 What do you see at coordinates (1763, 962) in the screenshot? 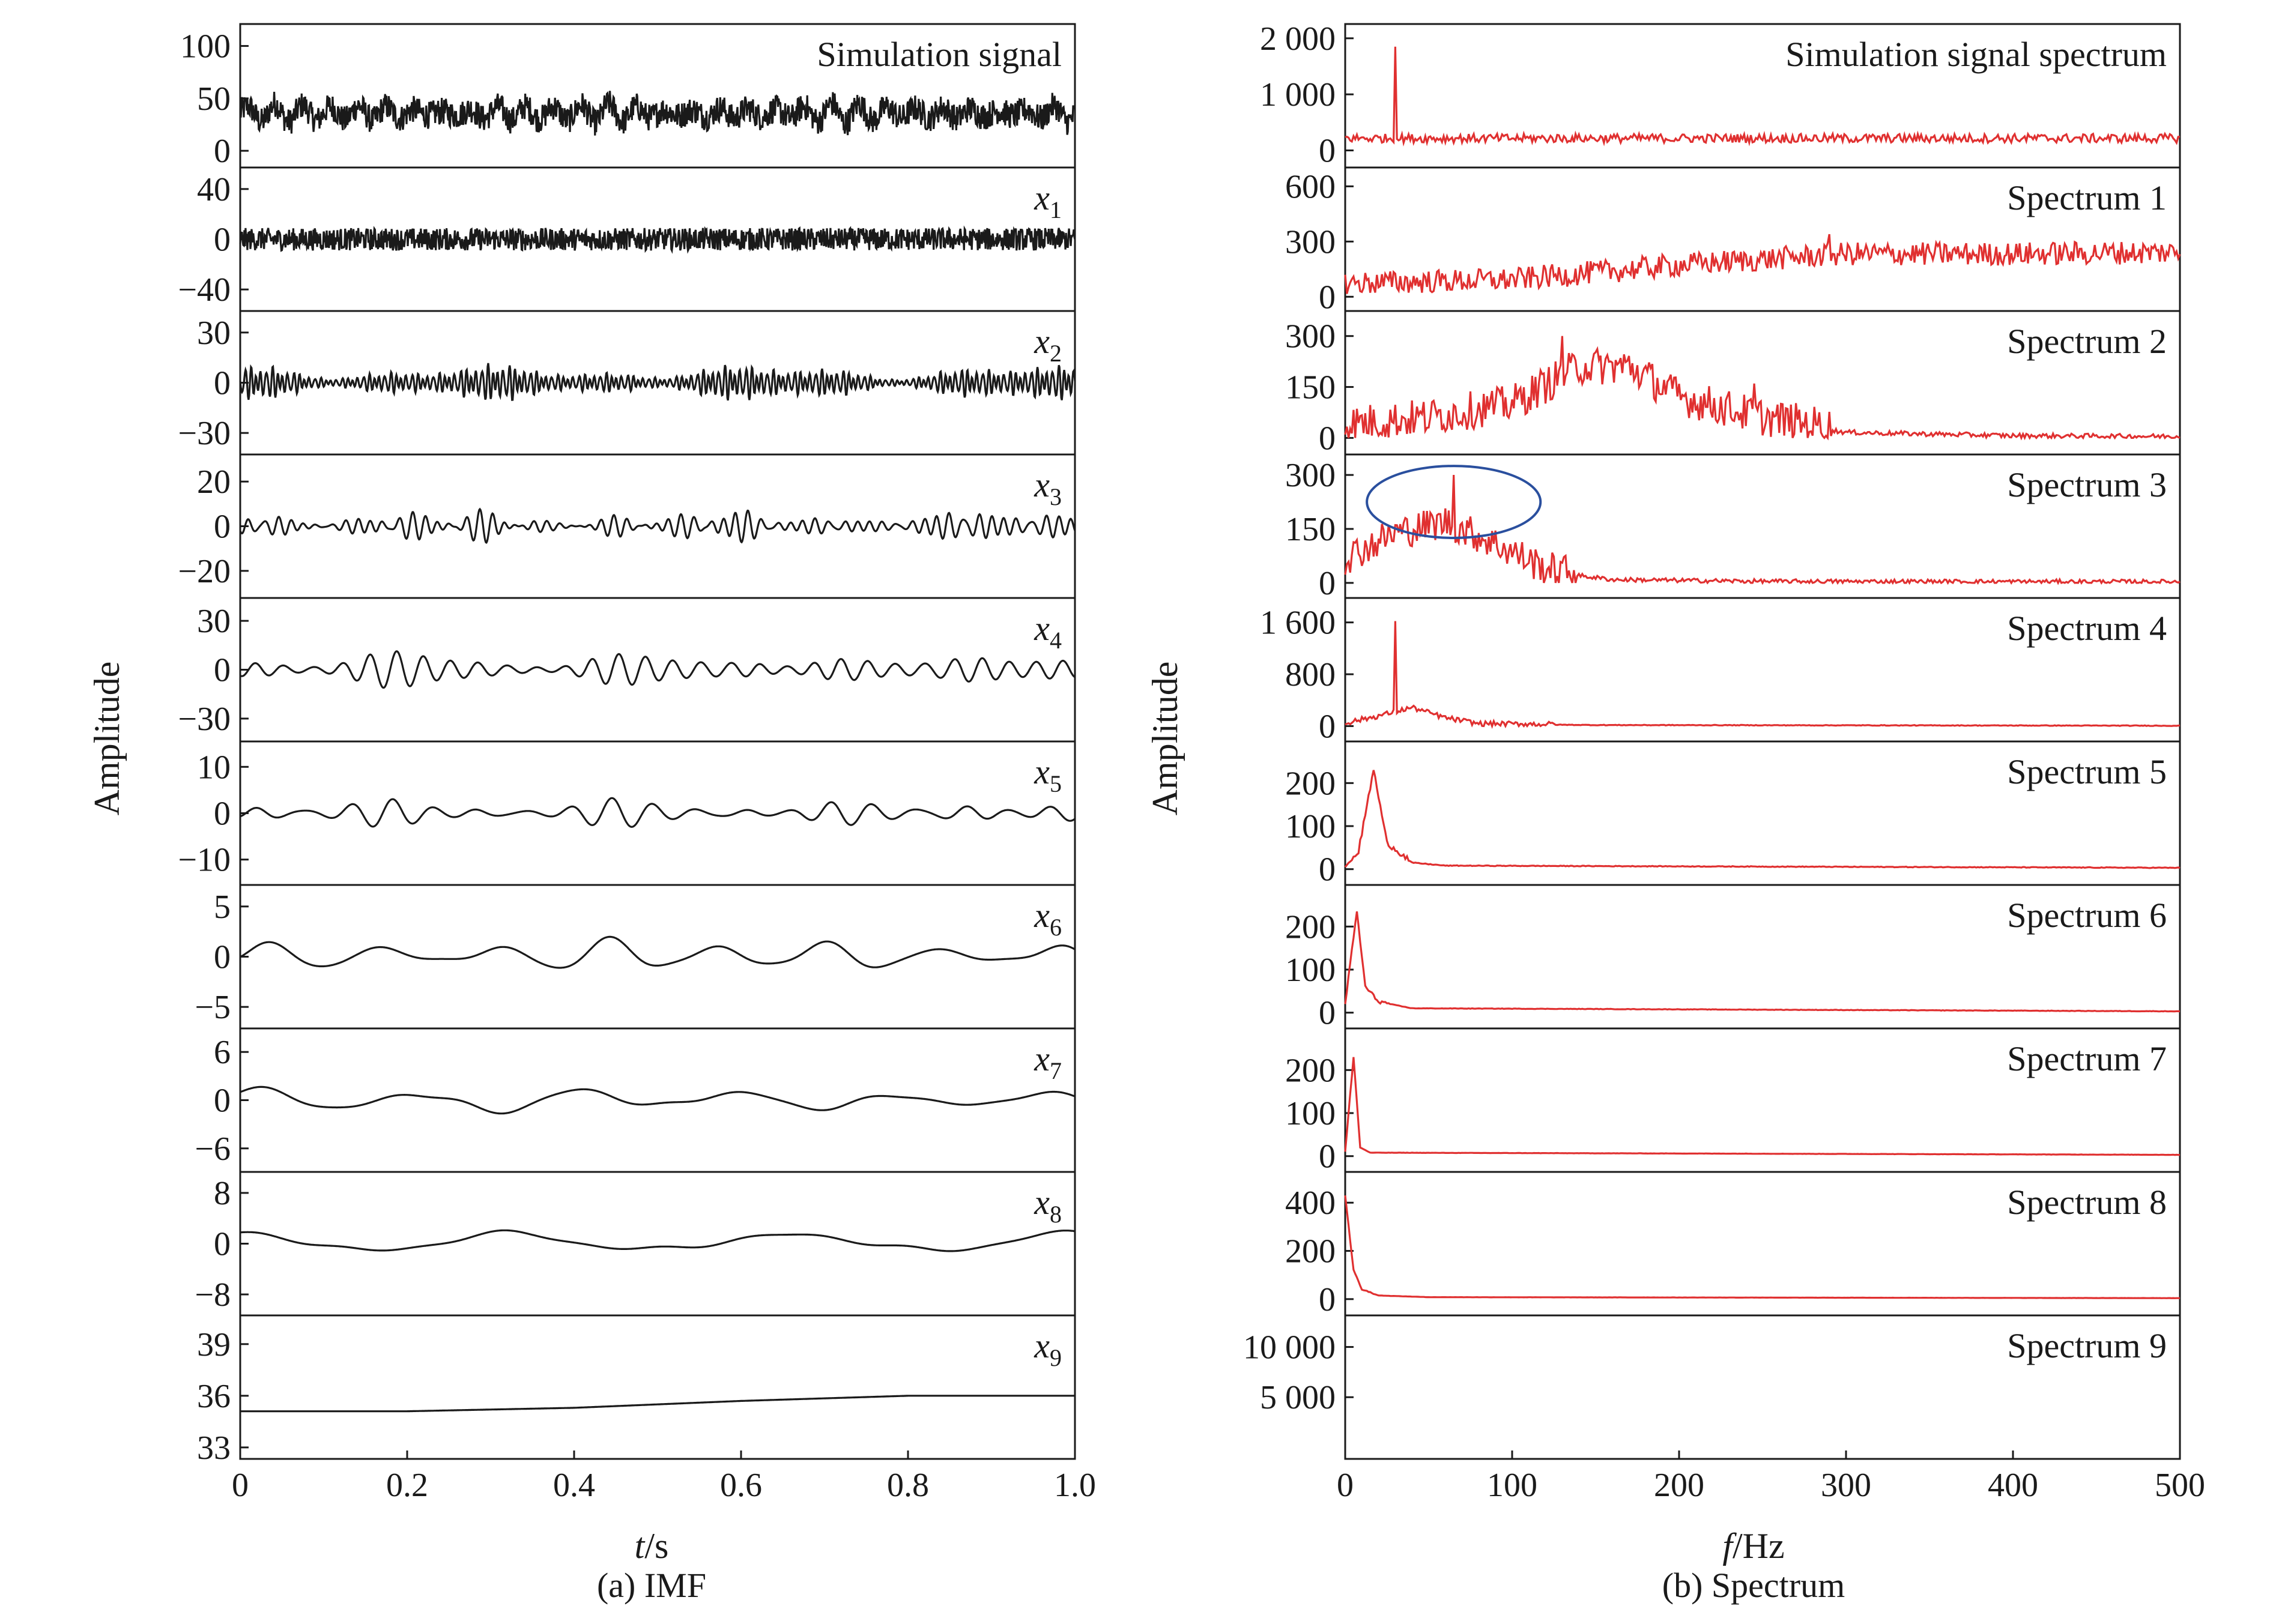
I see `spectrum-panel-7-line` at bounding box center [1763, 962].